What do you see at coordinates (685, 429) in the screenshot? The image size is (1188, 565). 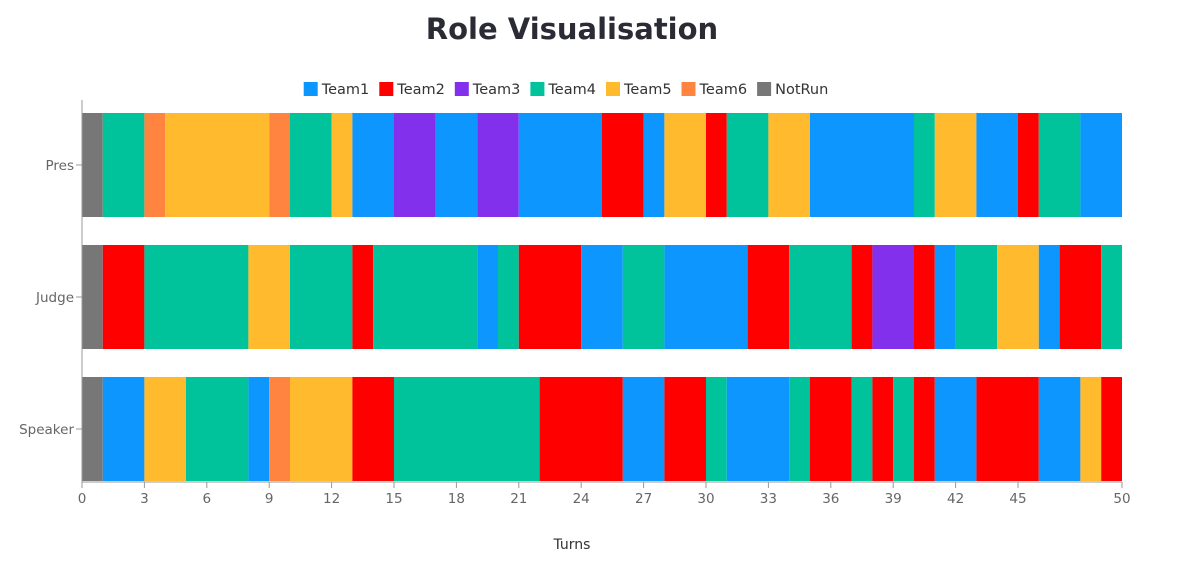 I see `bar-segment-speaker-11-team2` at bounding box center [685, 429].